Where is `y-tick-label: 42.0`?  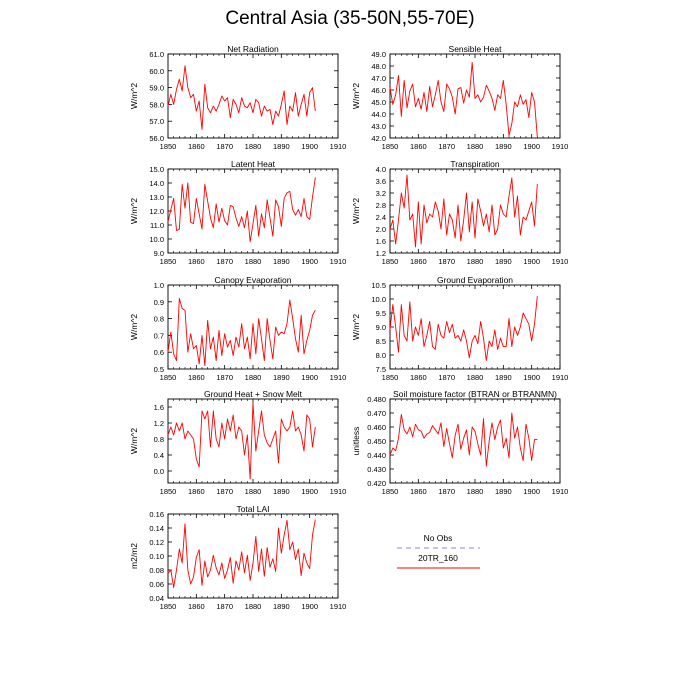
y-tick-label: 42.0 is located at coordinates (378, 138).